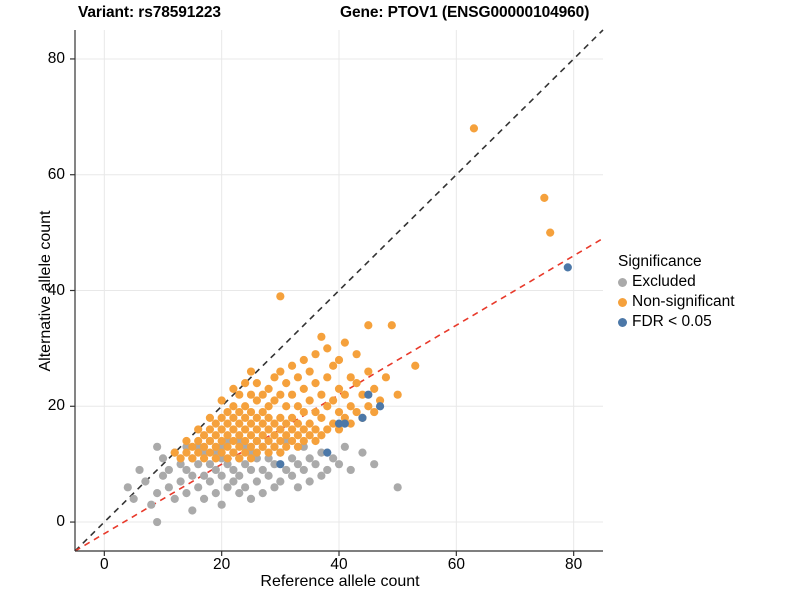 The height and width of the screenshot is (600, 800). What do you see at coordinates (574, 564) in the screenshot?
I see `x-tick-label: 80` at bounding box center [574, 564].